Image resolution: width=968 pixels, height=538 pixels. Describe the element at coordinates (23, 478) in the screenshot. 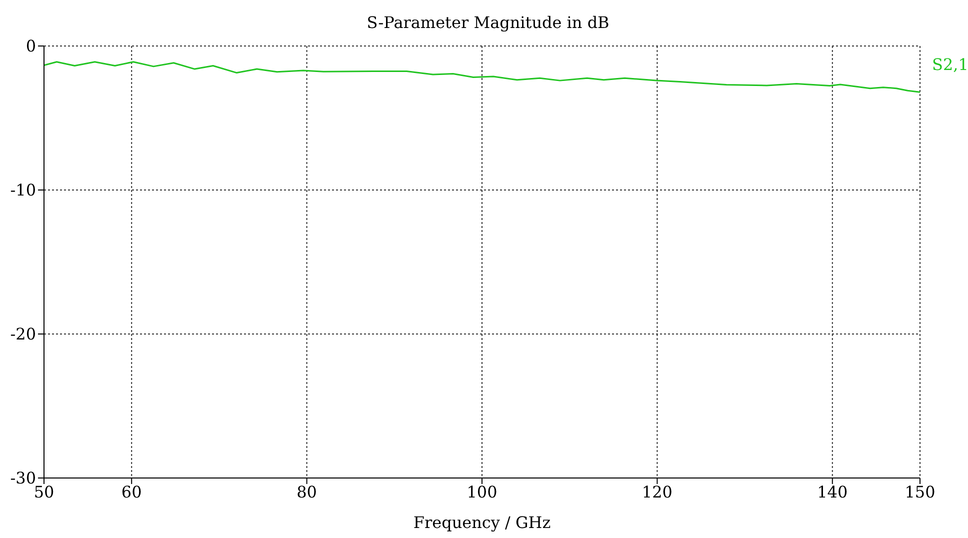

I see `y-tick-label: -30` at that location.